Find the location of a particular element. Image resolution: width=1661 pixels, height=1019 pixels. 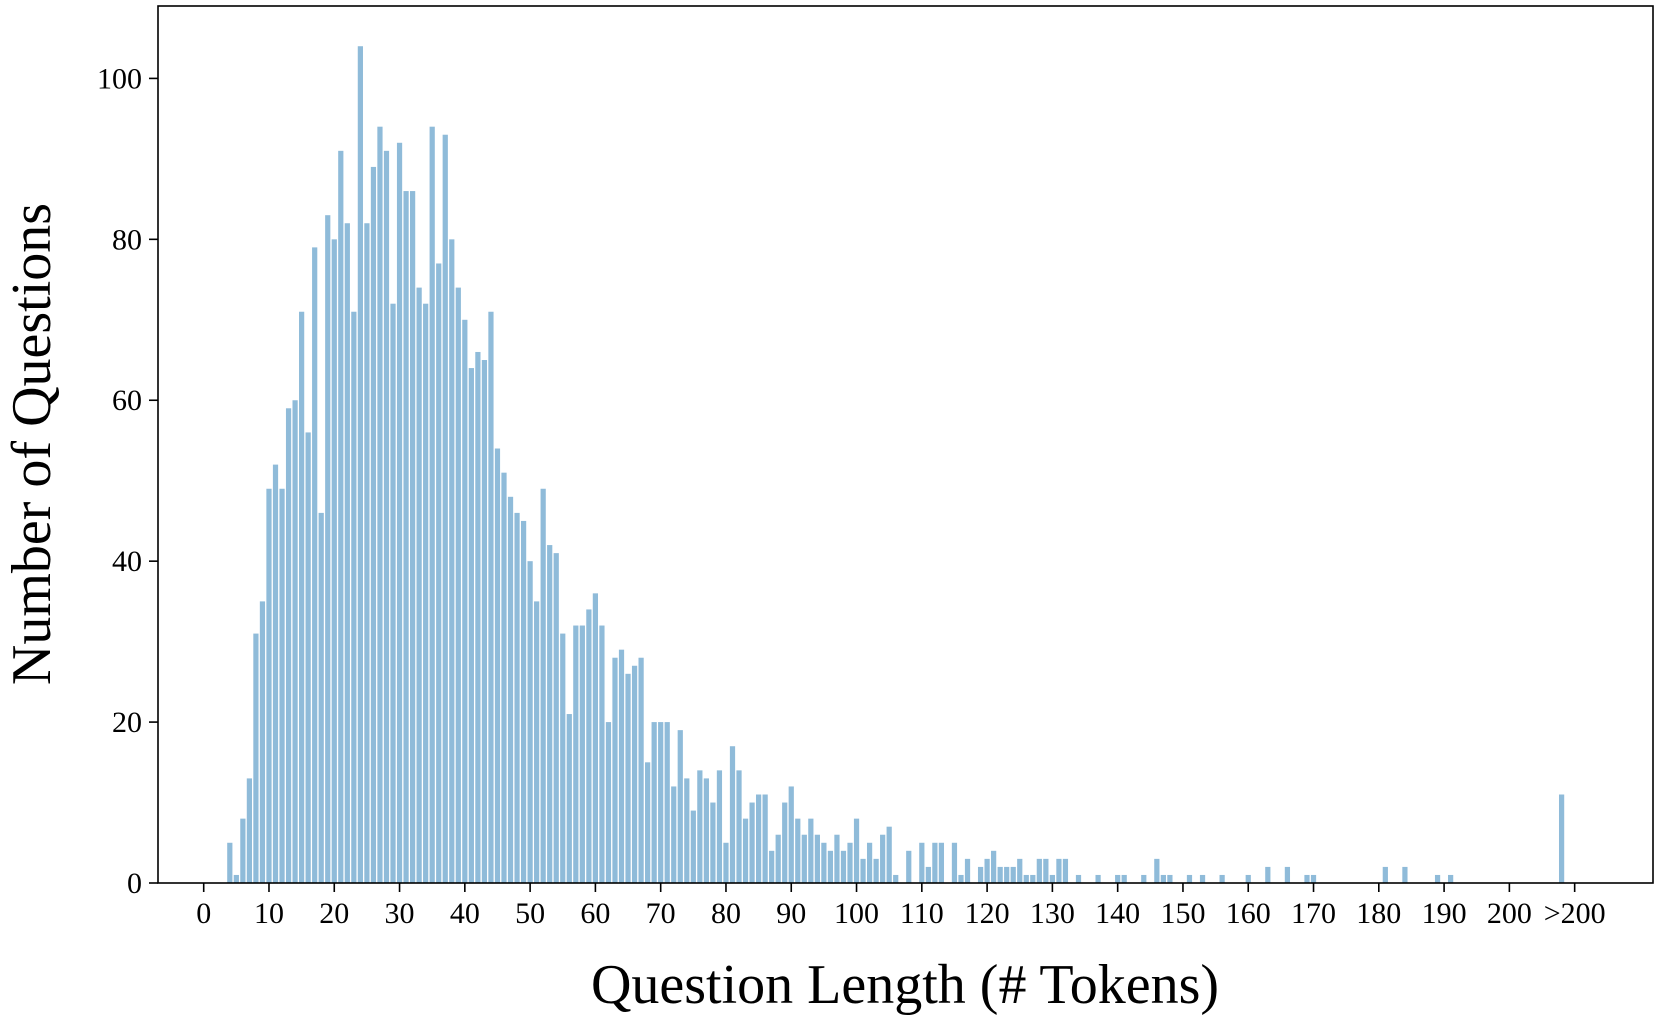

x-tick-label: 140 is located at coordinates (1117, 913).